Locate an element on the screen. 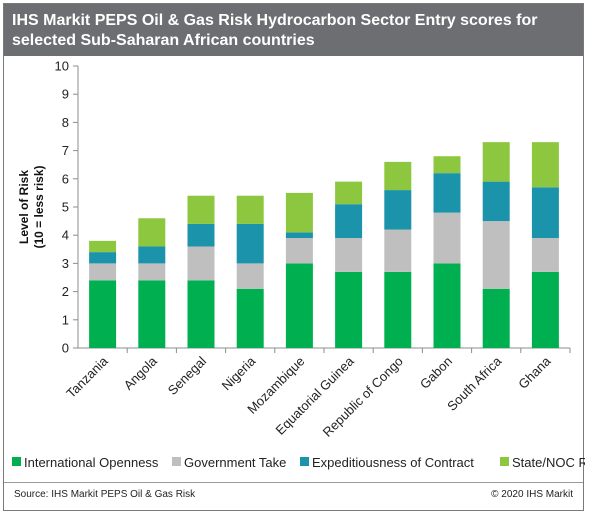  y-tick-label: 1 is located at coordinates (65, 319).